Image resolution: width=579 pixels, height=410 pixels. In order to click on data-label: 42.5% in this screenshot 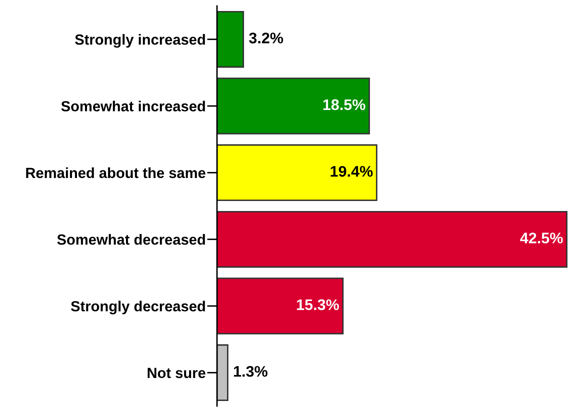, I will do `click(541, 238)`.